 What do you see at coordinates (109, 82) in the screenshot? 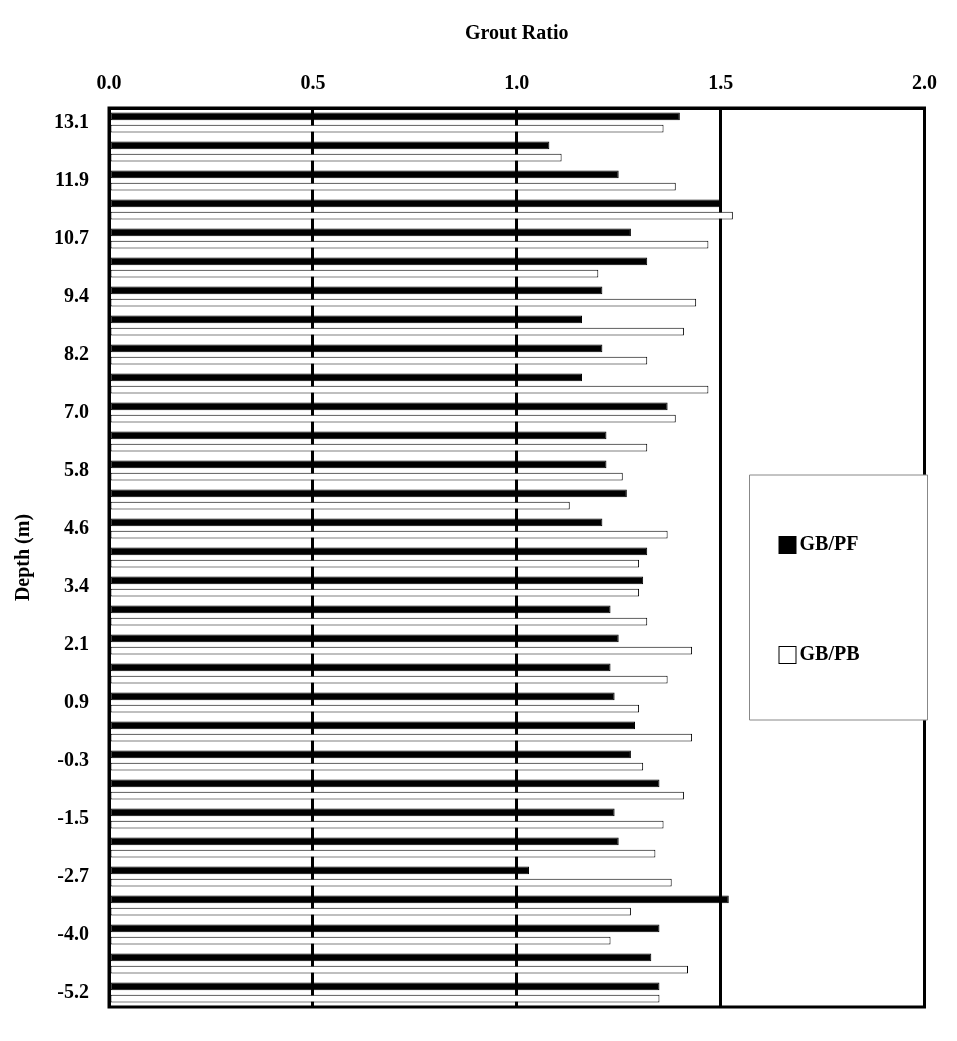
I see `x-tick-label: 0.0` at bounding box center [109, 82].